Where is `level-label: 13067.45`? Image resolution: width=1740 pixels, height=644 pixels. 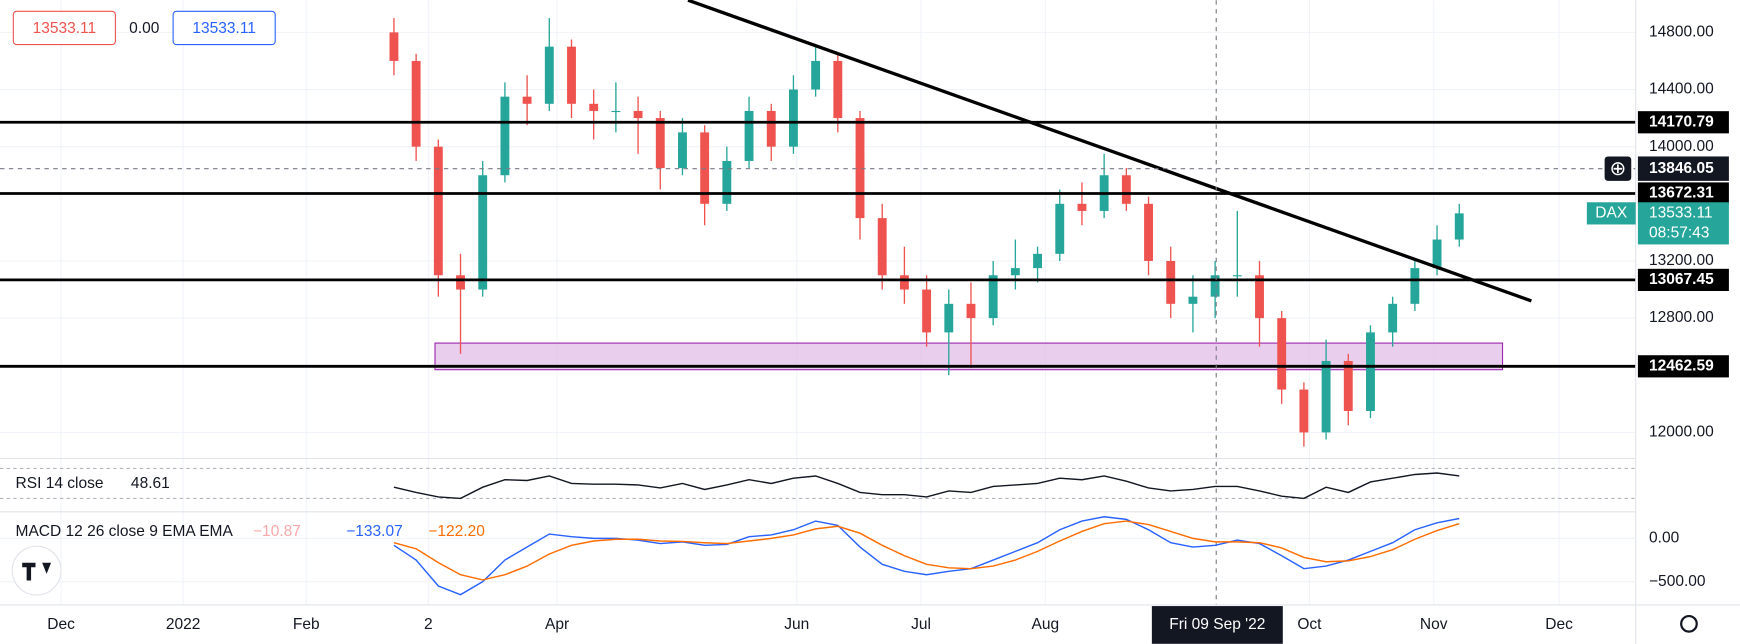 level-label: 13067.45 is located at coordinates (1681, 279).